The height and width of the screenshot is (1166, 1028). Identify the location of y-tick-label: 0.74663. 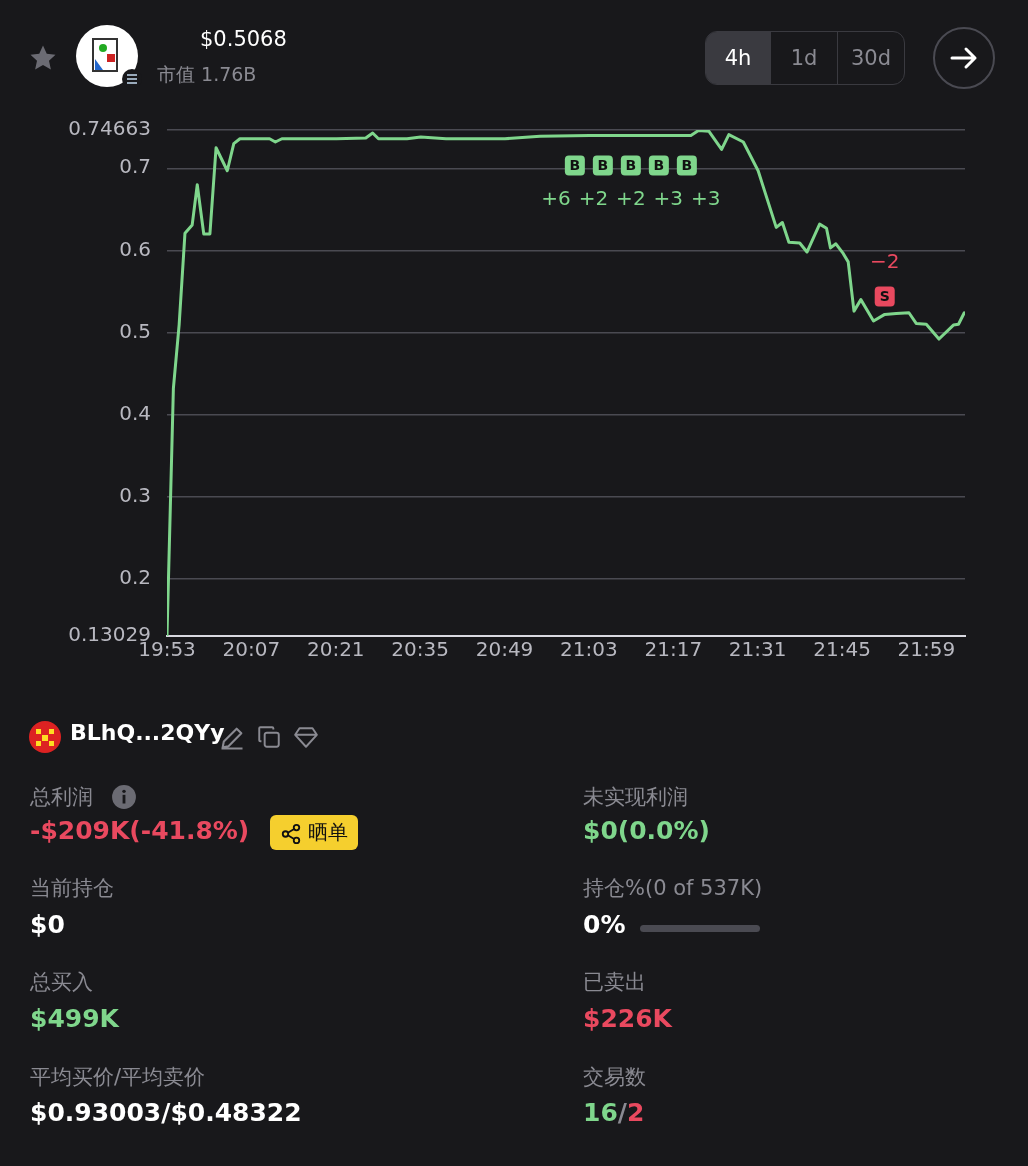
(109, 128).